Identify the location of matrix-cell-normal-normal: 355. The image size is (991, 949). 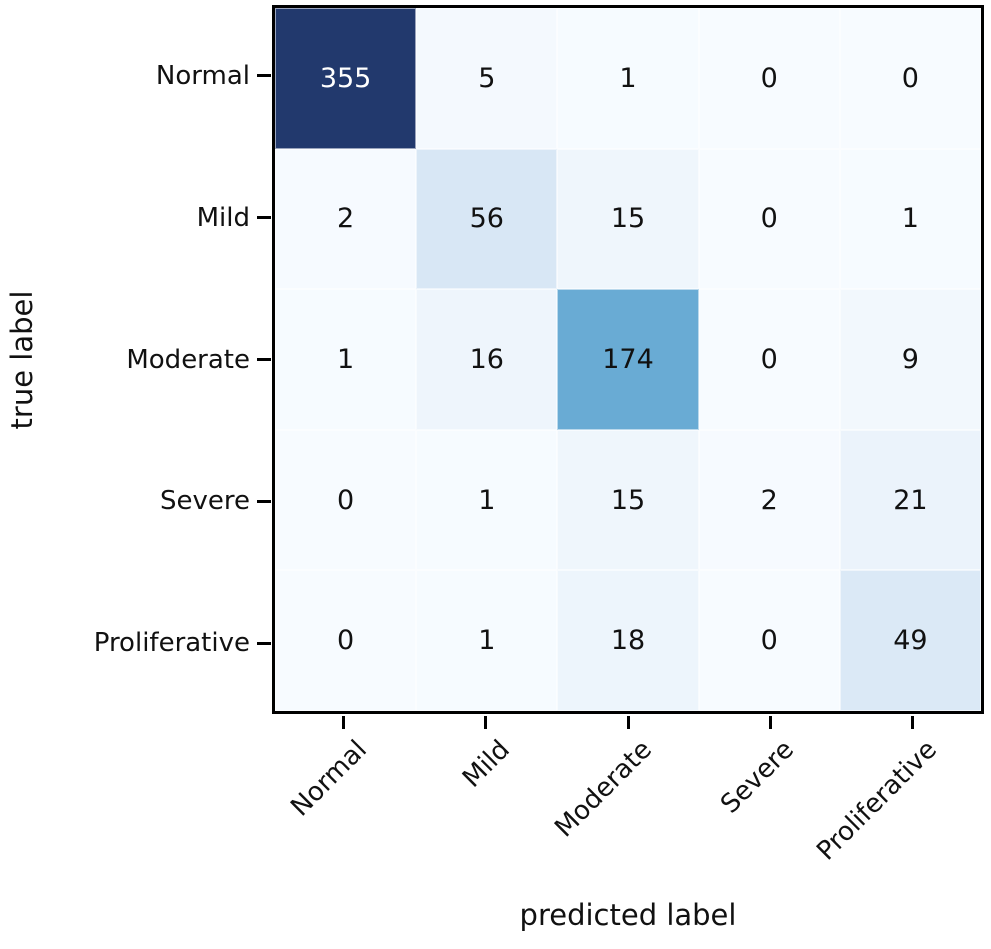
(346, 78).